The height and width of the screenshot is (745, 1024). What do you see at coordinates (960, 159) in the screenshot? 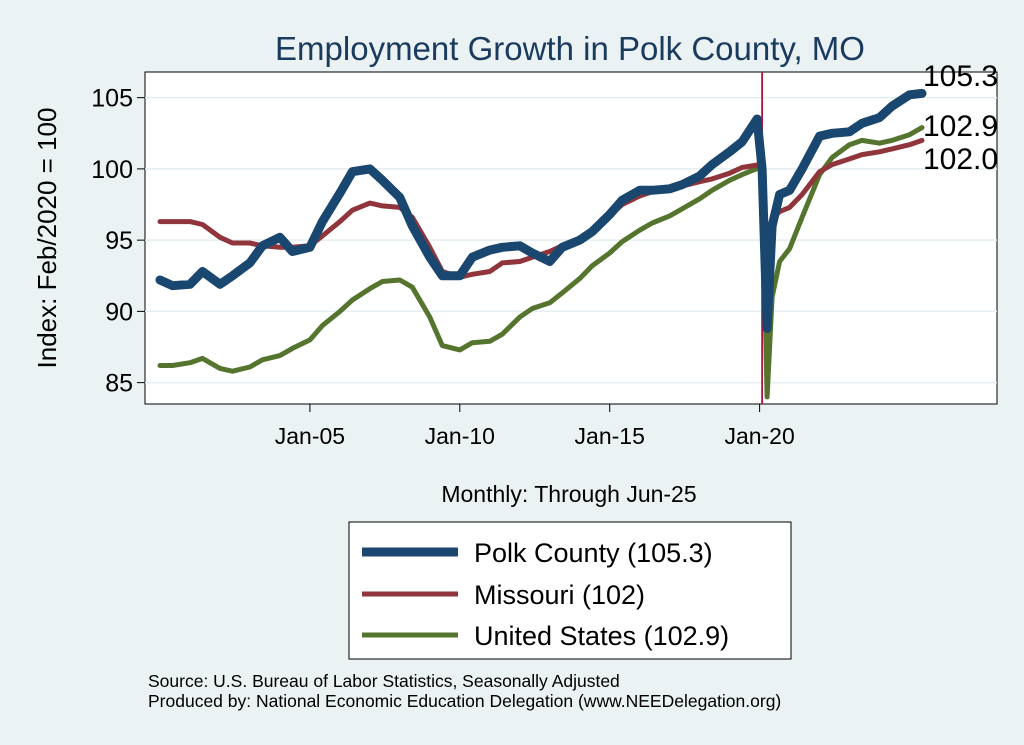
I see `end-label: 102.0` at bounding box center [960, 159].